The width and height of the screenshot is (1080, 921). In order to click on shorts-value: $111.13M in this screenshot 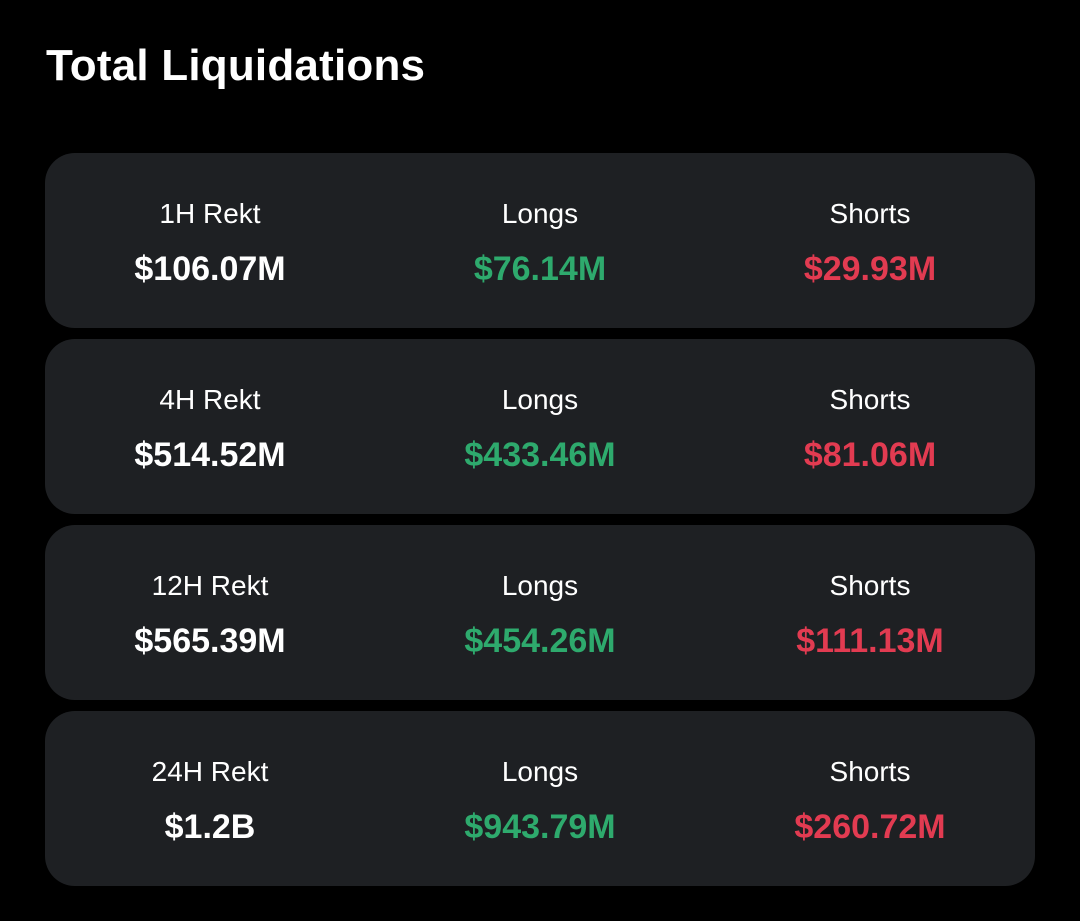, I will do `click(870, 641)`.